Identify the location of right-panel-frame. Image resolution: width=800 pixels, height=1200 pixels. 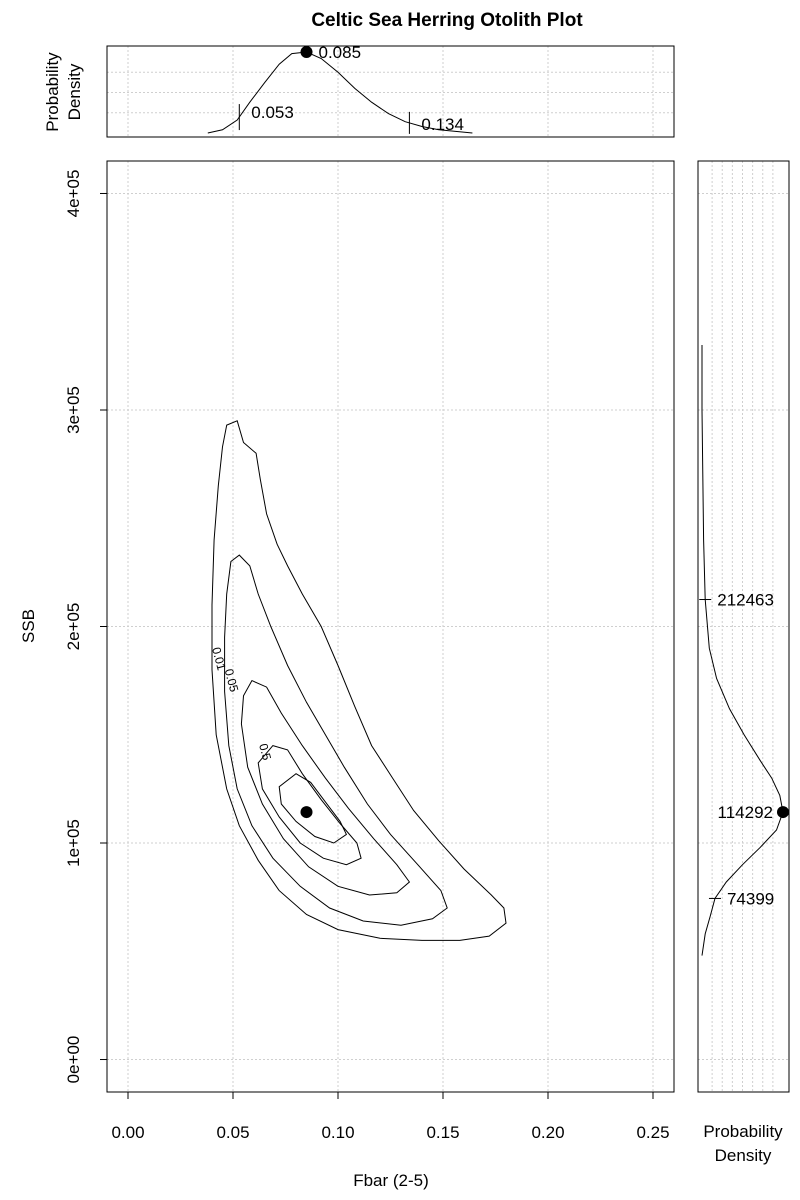
(743, 626).